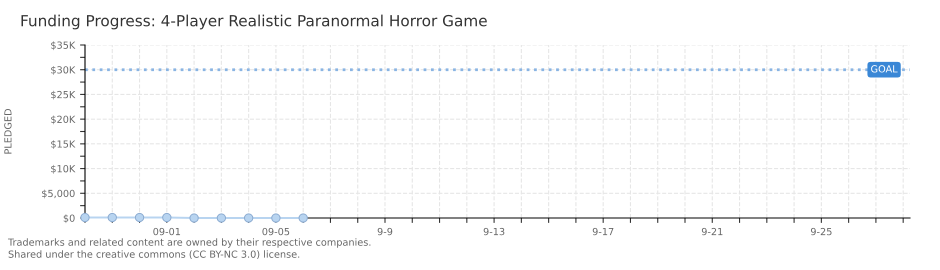 Image resolution: width=940 pixels, height=270 pixels. What do you see at coordinates (494, 232) in the screenshot?
I see `x-tick-label: 9-13` at bounding box center [494, 232].